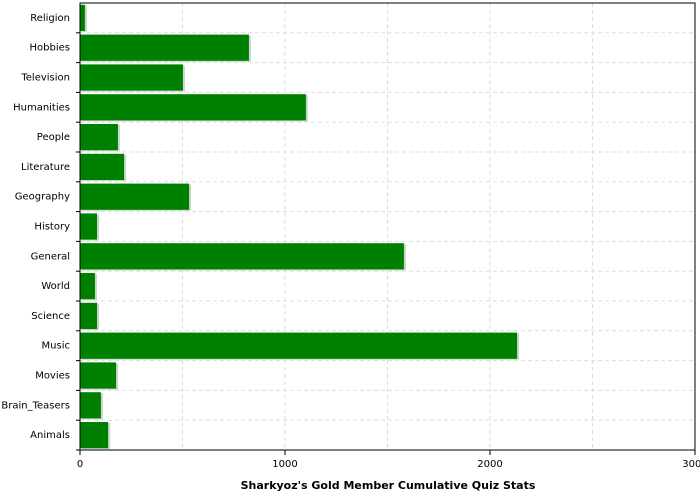 This screenshot has height=504, width=700. I want to click on y-tick-label: Science, so click(50, 316).